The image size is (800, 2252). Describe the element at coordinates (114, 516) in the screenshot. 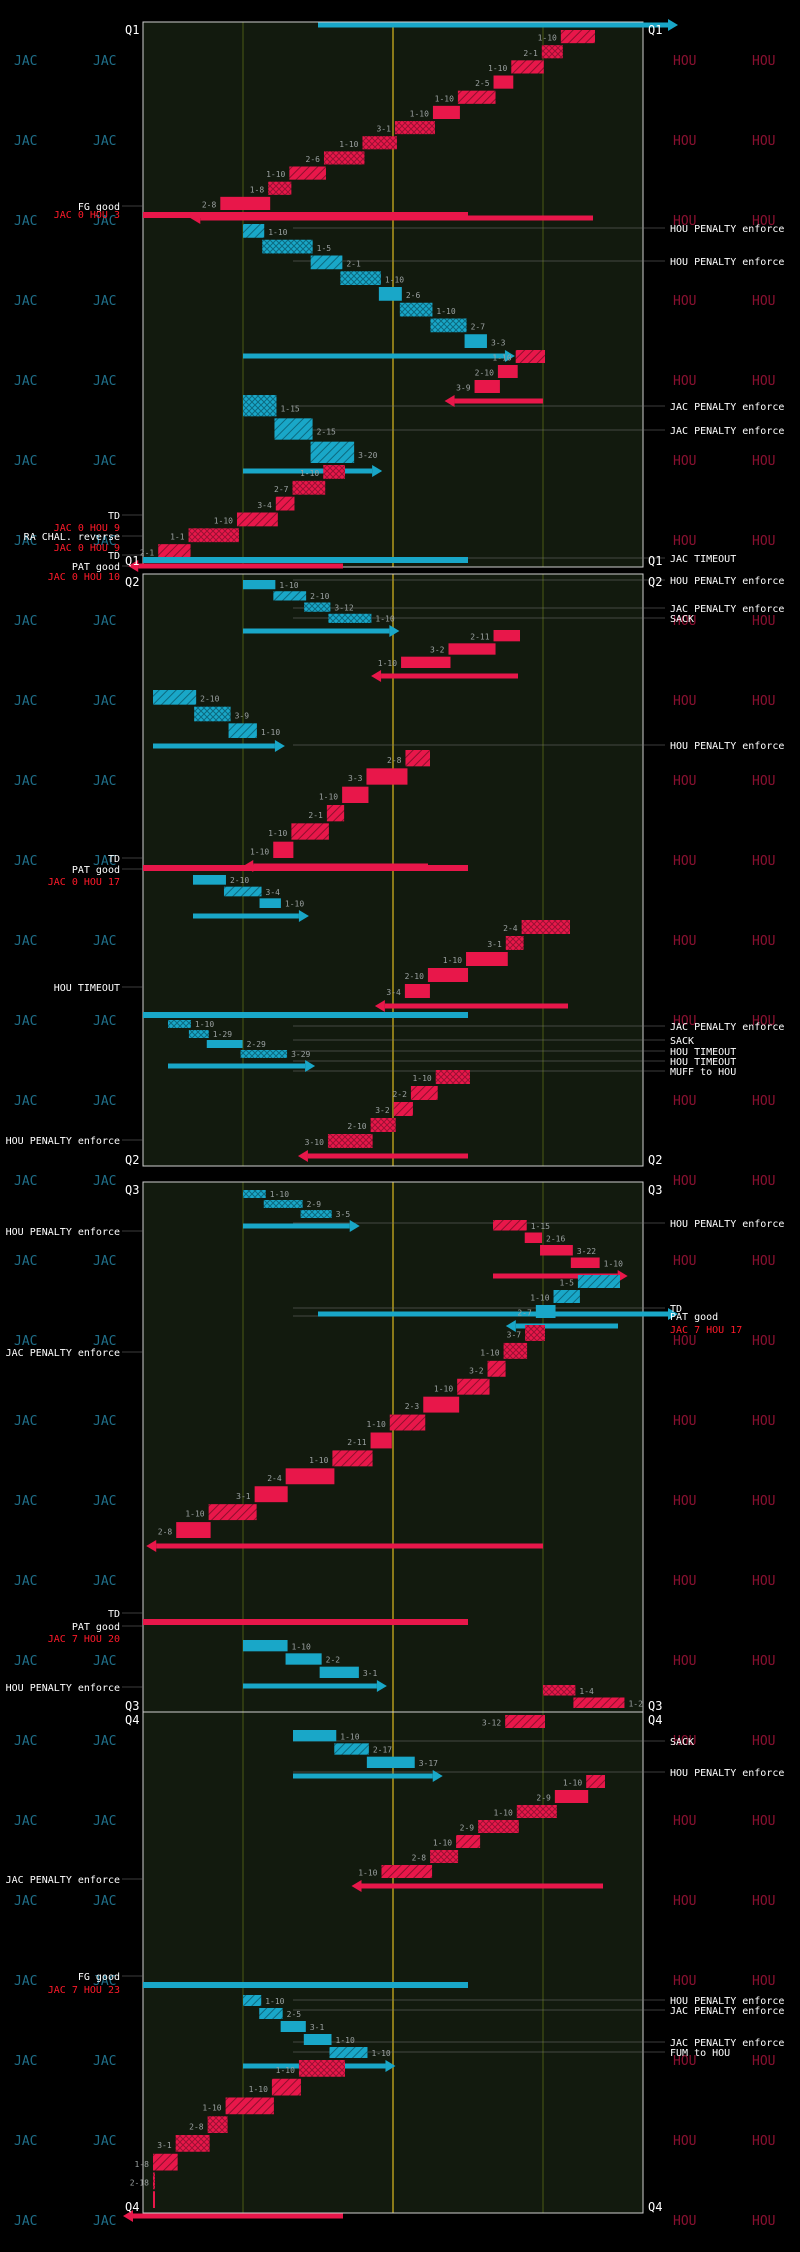

I see `annotation-left: TD` at that location.